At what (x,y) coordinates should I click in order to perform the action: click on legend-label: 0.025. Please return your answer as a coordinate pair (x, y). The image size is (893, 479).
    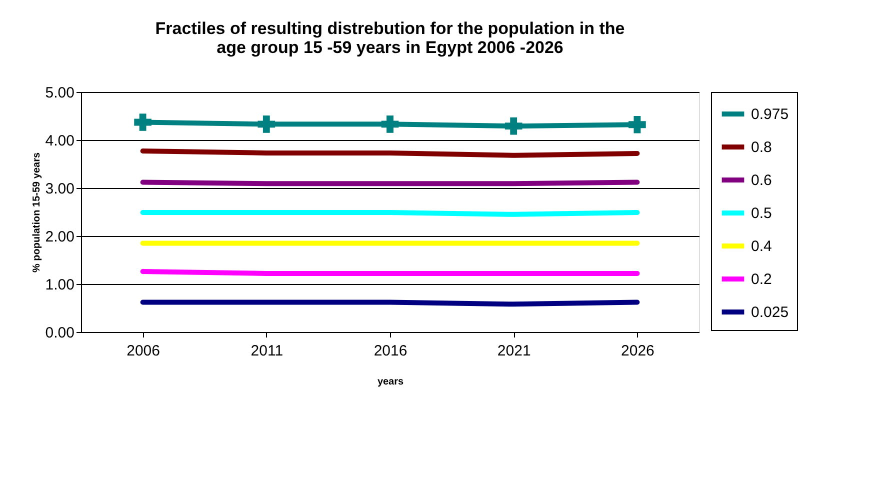
    Looking at the image, I should click on (770, 312).